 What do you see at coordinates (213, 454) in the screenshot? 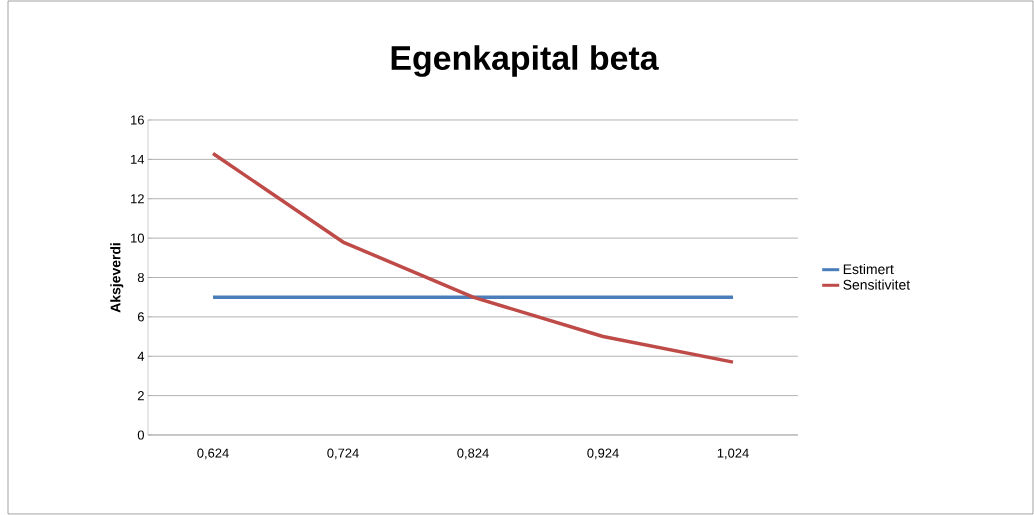
I see `x-tick-label: 0,624` at bounding box center [213, 454].